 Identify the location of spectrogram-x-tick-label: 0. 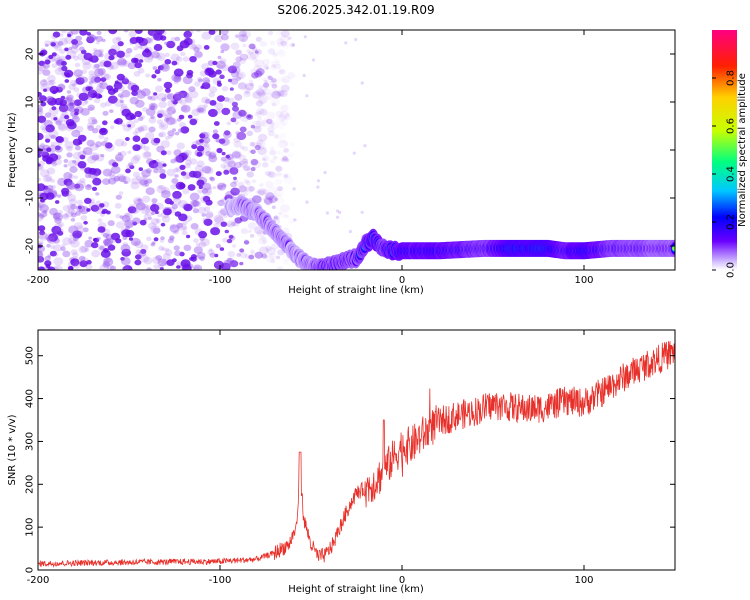
(402, 280).